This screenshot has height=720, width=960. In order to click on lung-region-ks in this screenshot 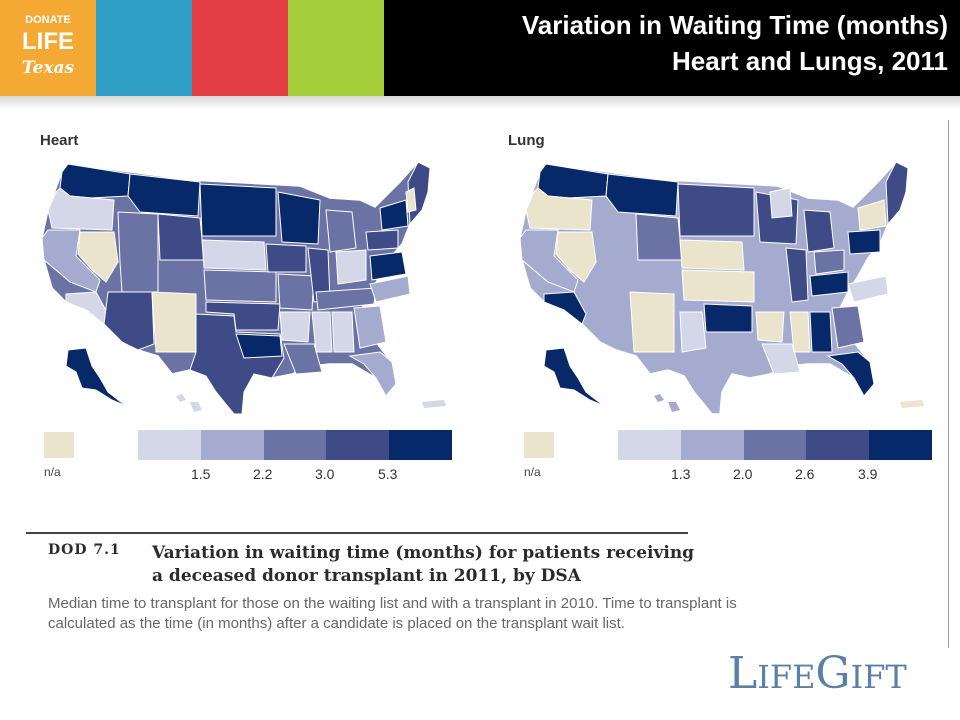, I will do `click(718, 286)`.